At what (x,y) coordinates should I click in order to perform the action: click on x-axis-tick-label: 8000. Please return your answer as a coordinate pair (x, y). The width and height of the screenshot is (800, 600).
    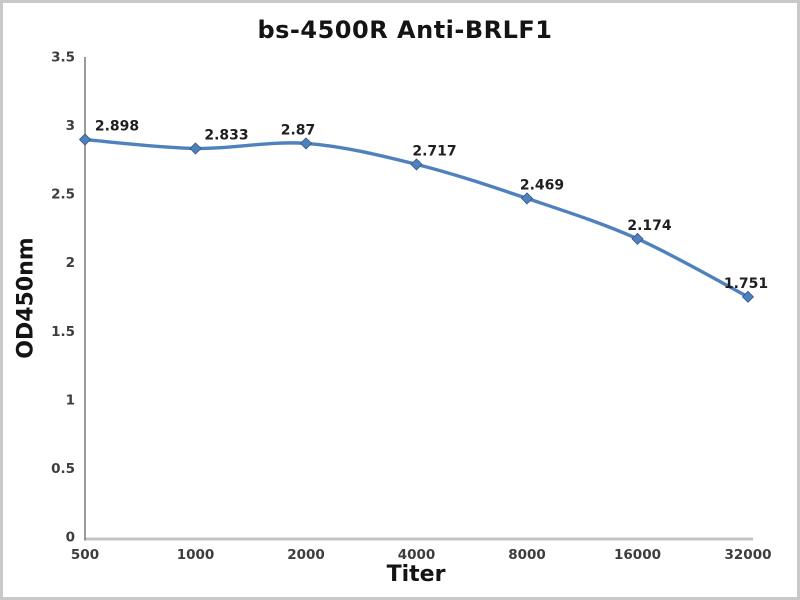
    Looking at the image, I should click on (527, 555).